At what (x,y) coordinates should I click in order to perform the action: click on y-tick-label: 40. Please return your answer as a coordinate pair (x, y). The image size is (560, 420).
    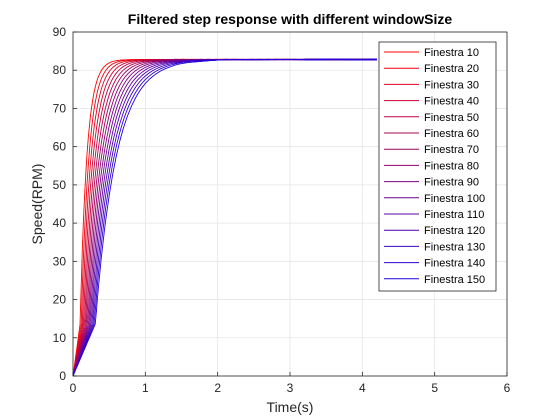
    Looking at the image, I should click on (60, 223).